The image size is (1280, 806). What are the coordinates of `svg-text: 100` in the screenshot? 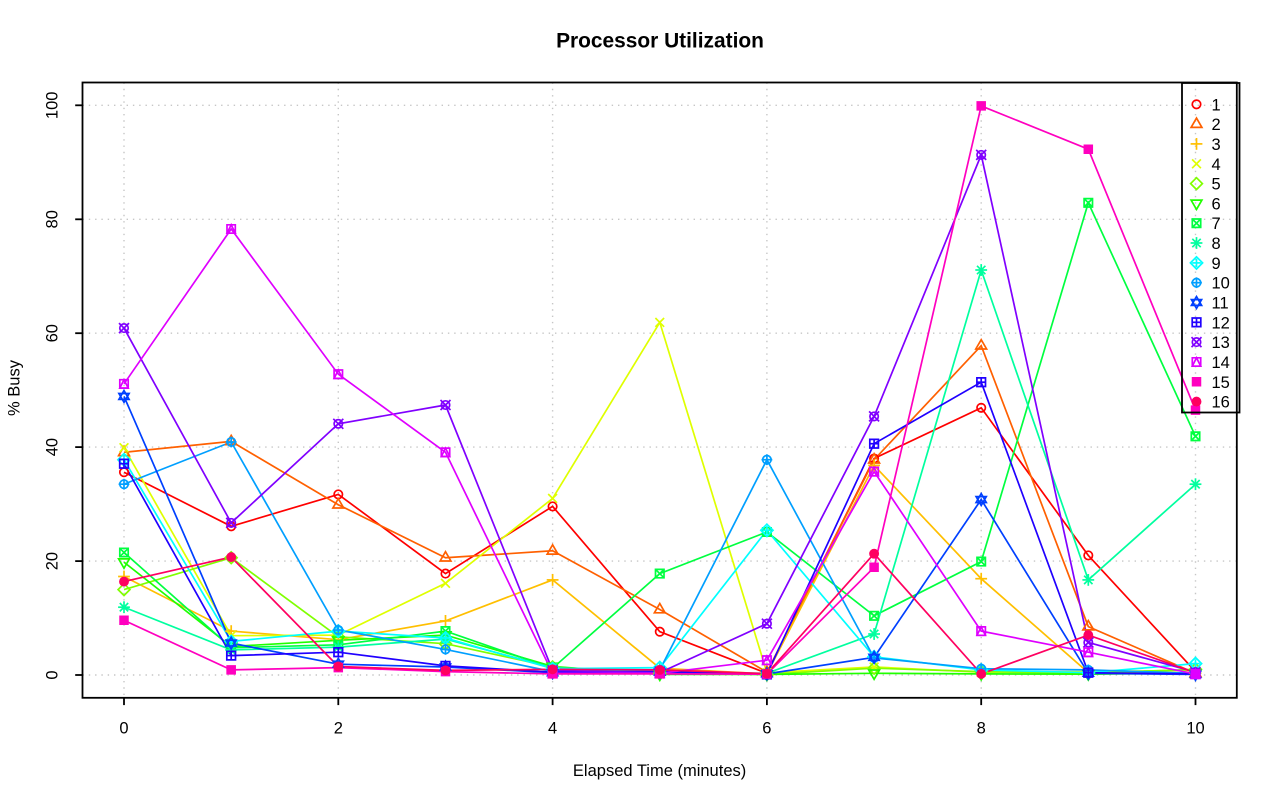 It's located at (53, 106).